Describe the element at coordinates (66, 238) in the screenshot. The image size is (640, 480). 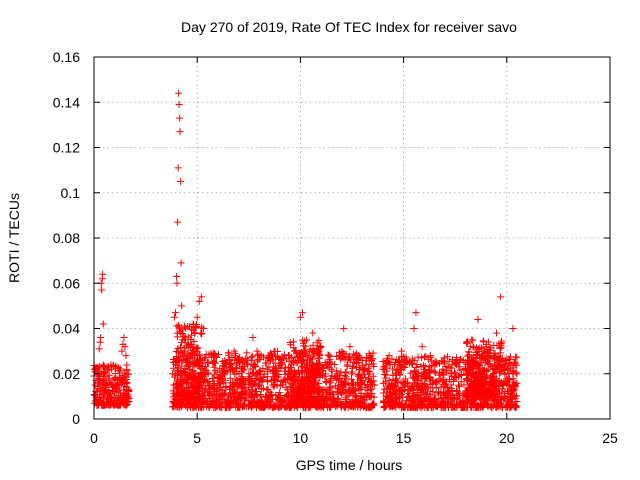
I see `y-tick-label: 0.08` at that location.